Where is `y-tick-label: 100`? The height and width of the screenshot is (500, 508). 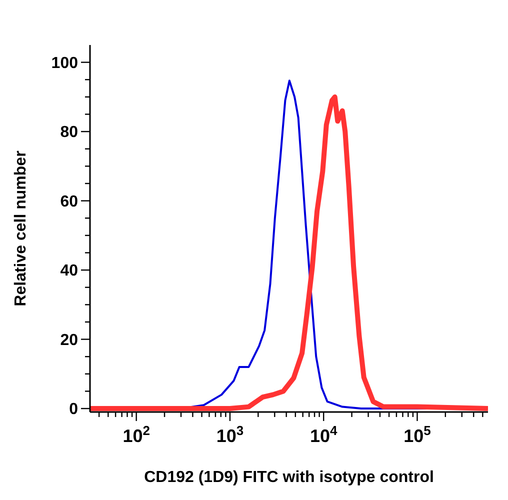
y-tick-label: 100 is located at coordinates (64, 63).